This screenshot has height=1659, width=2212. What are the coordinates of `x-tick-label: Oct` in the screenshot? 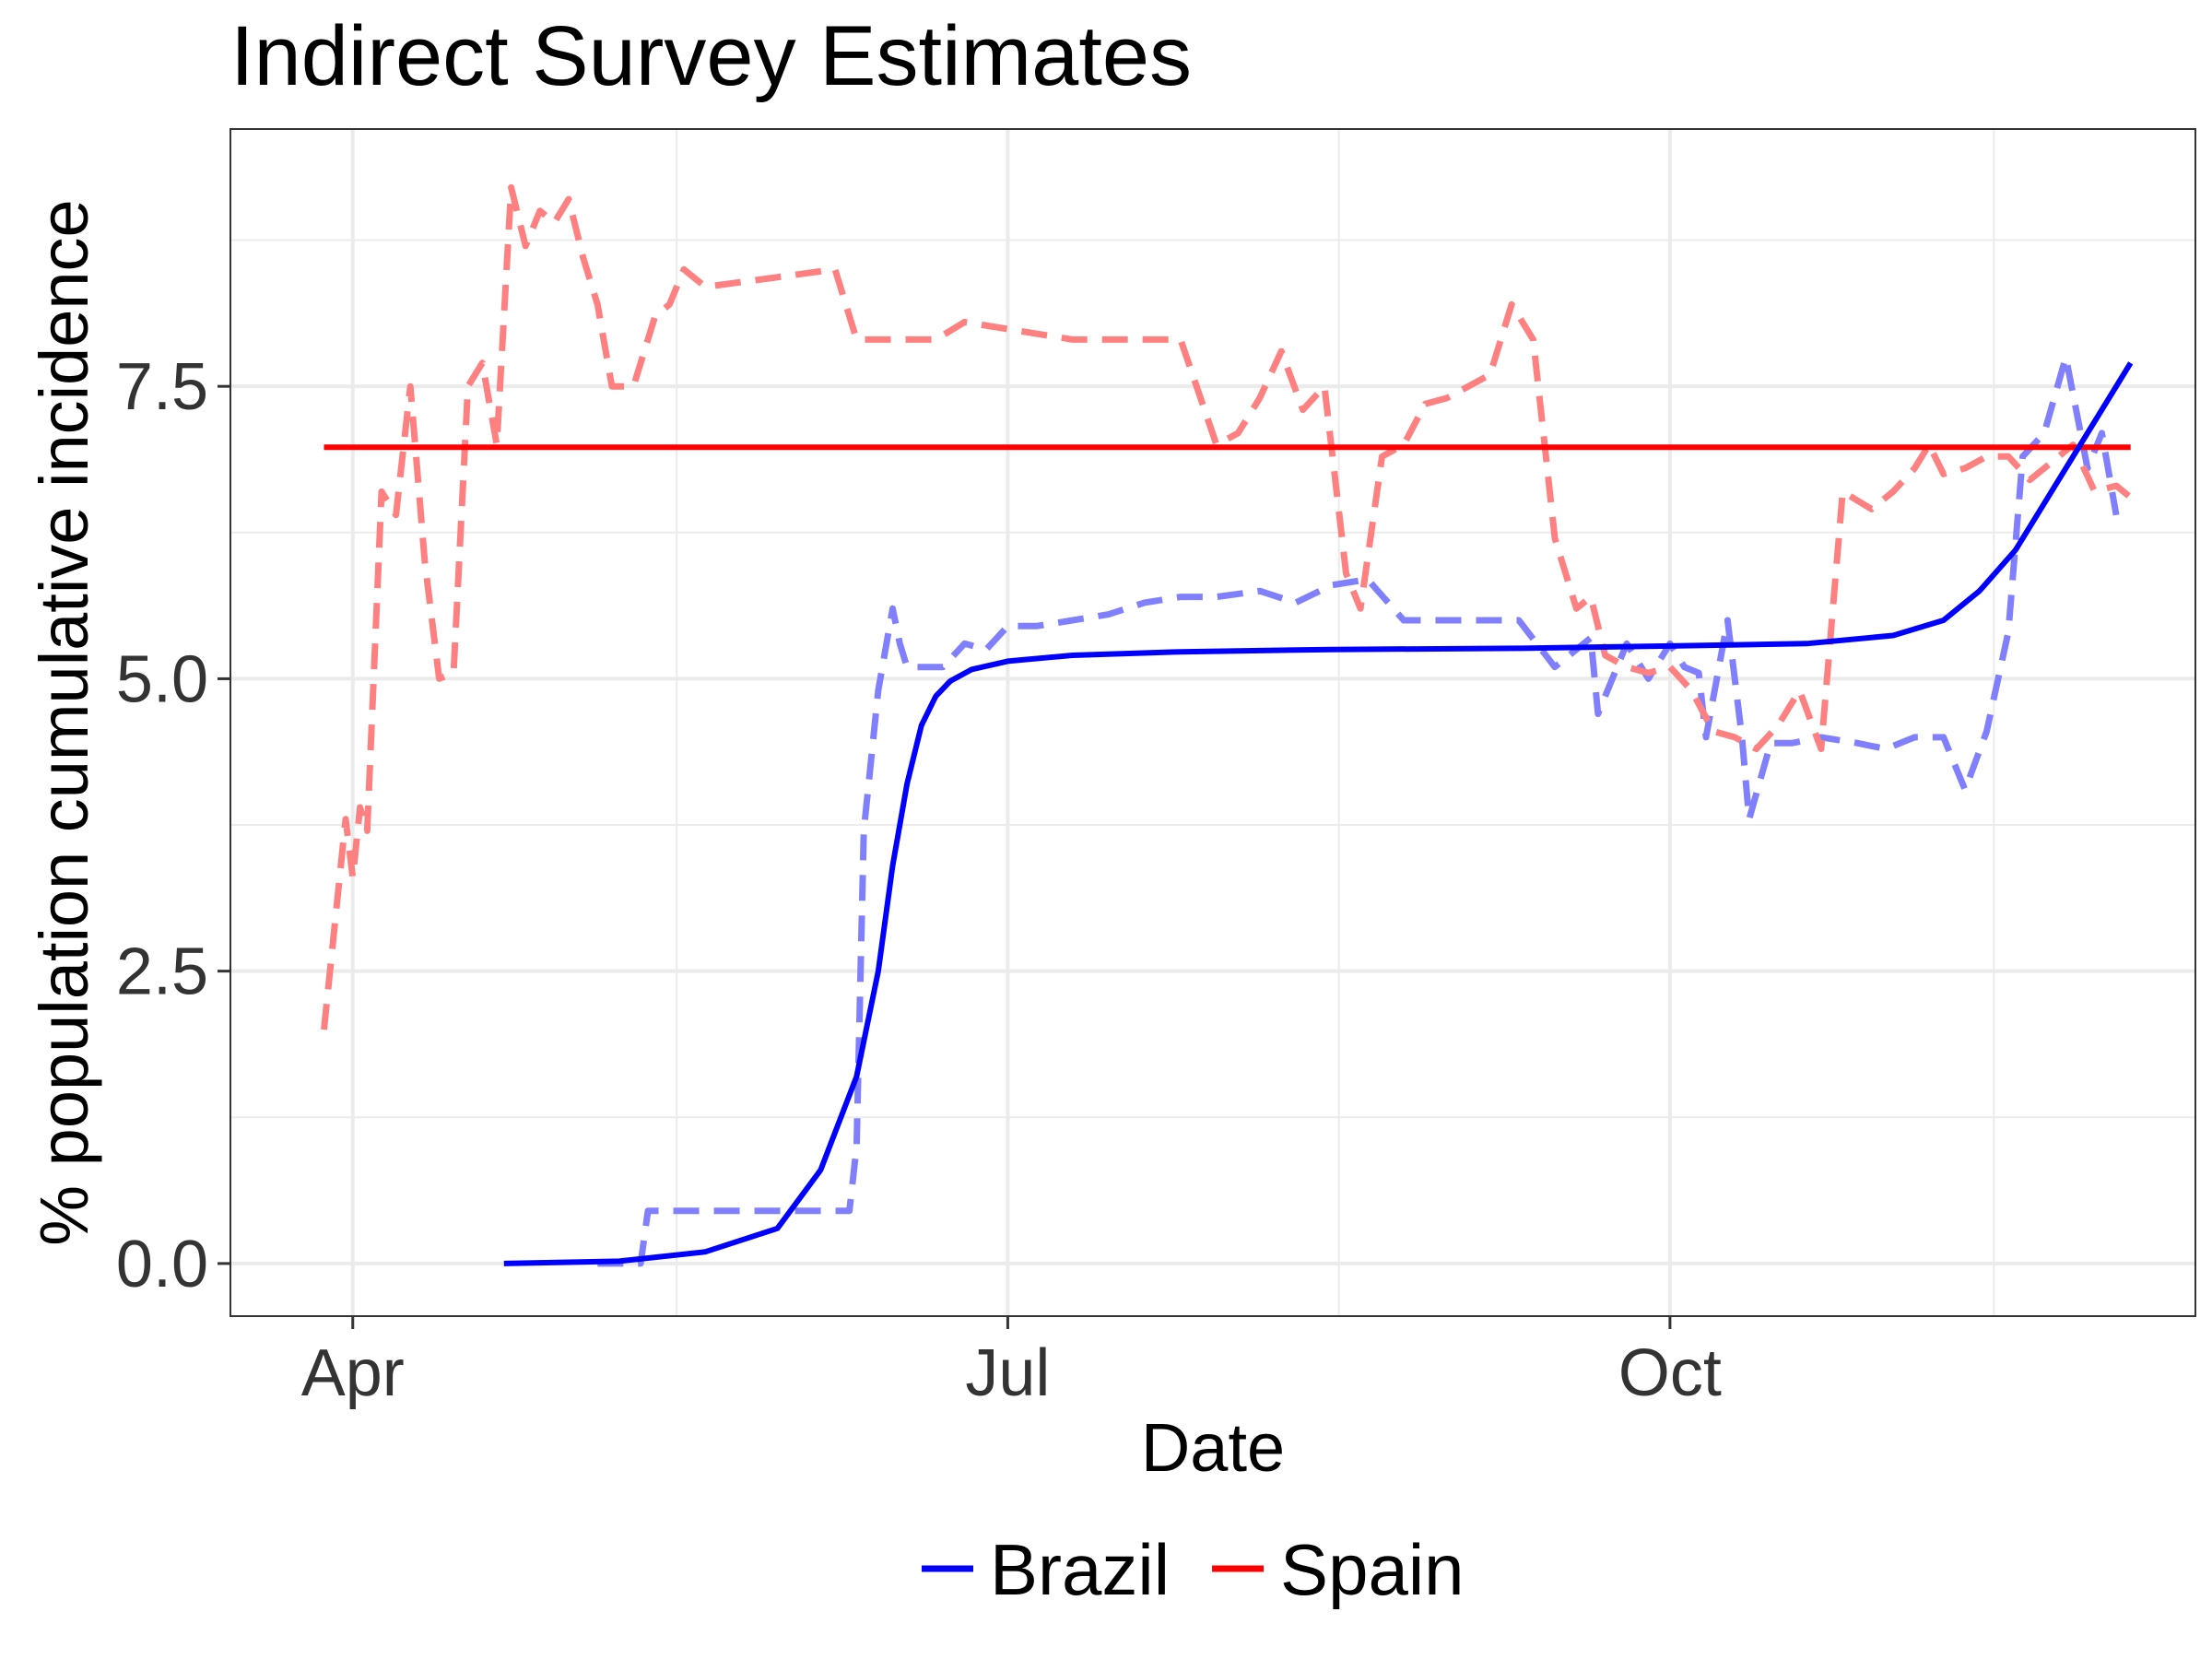 It's located at (1670, 1373).